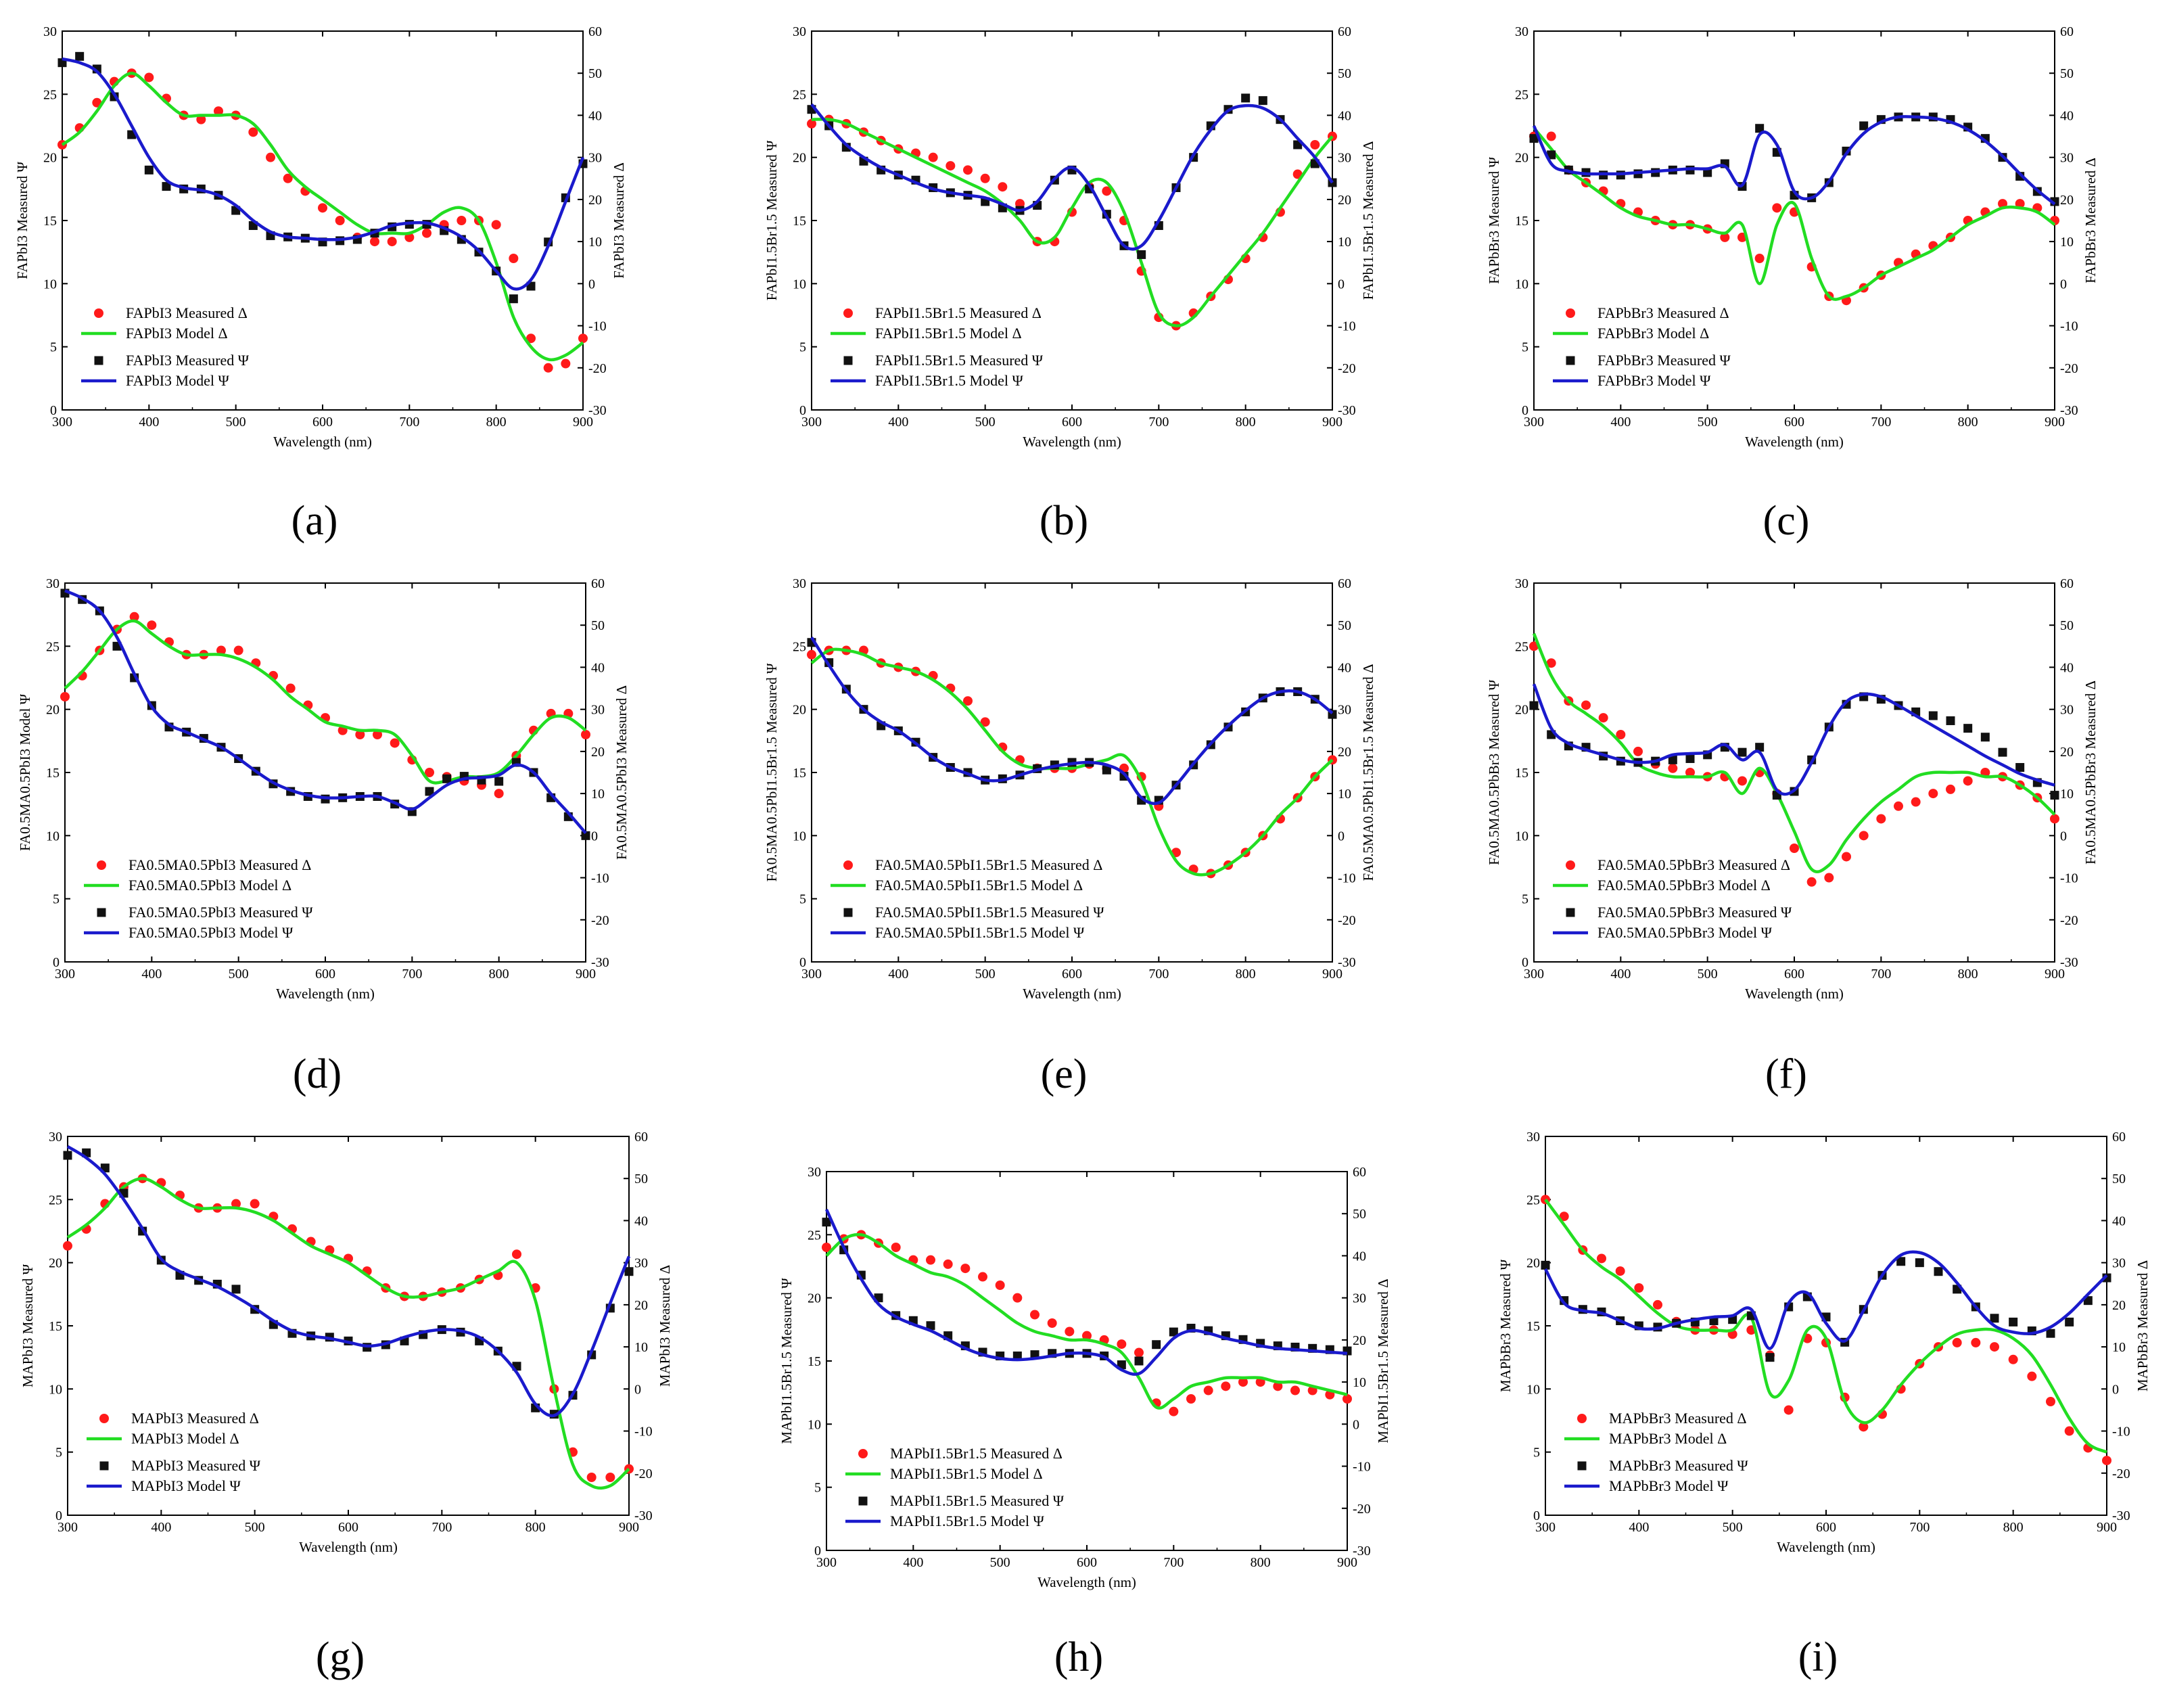 Image resolution: width=2171 pixels, height=1708 pixels. I want to click on legend-entry: FA0.5MA0.5PbI1.5Br1.5 Model Δ, so click(979, 886).